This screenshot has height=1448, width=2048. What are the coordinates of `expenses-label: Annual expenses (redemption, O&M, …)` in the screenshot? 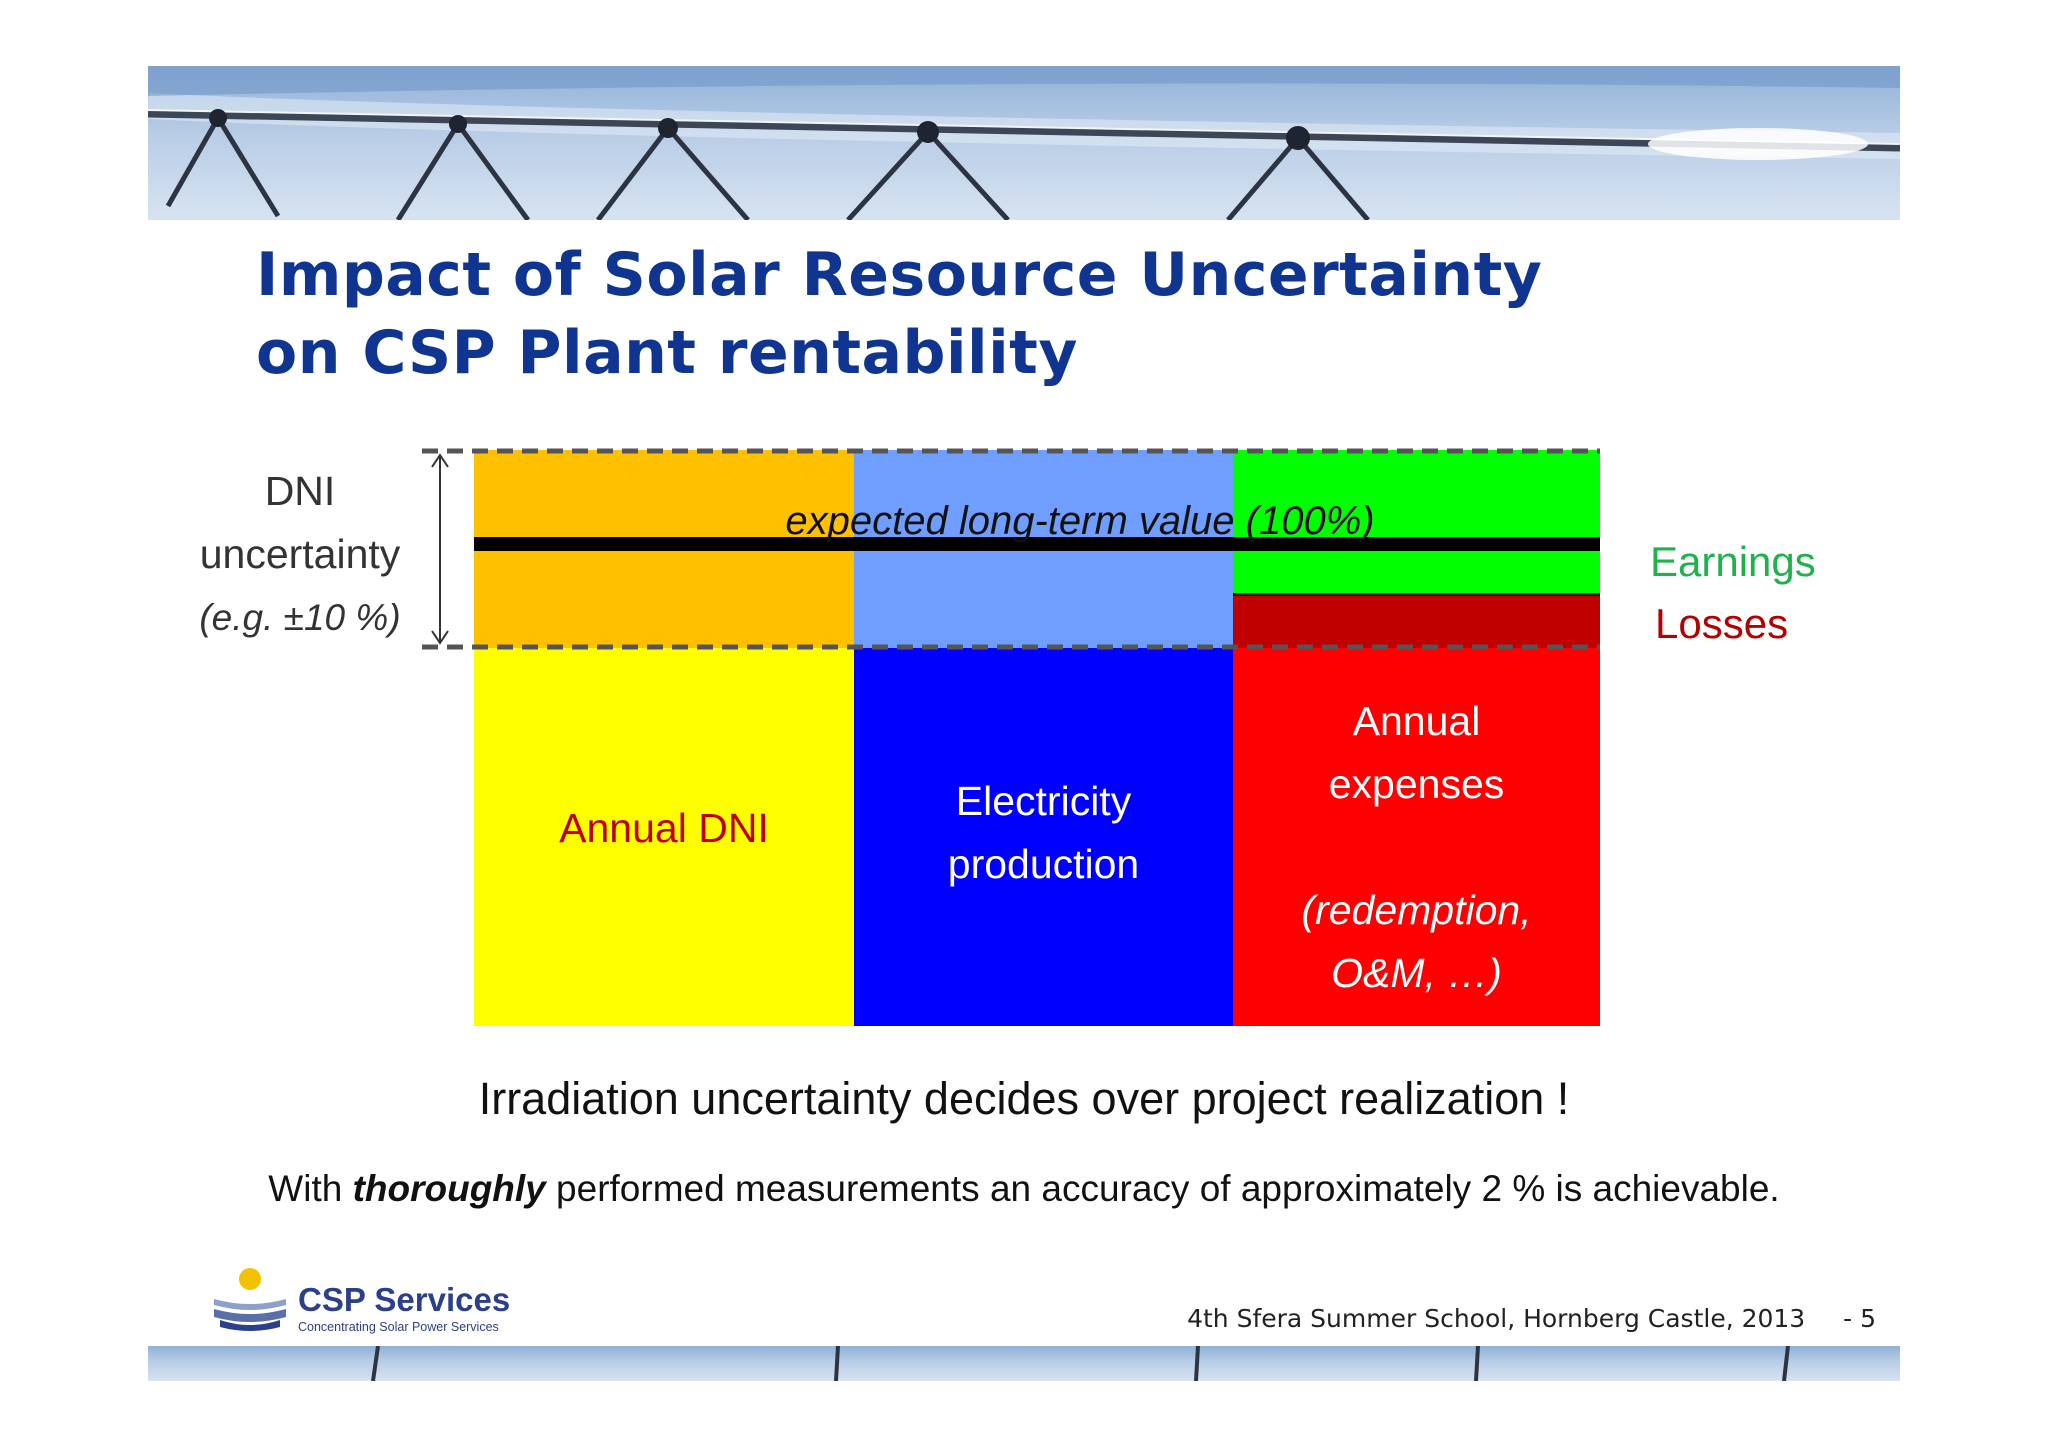 It's located at (1416, 847).